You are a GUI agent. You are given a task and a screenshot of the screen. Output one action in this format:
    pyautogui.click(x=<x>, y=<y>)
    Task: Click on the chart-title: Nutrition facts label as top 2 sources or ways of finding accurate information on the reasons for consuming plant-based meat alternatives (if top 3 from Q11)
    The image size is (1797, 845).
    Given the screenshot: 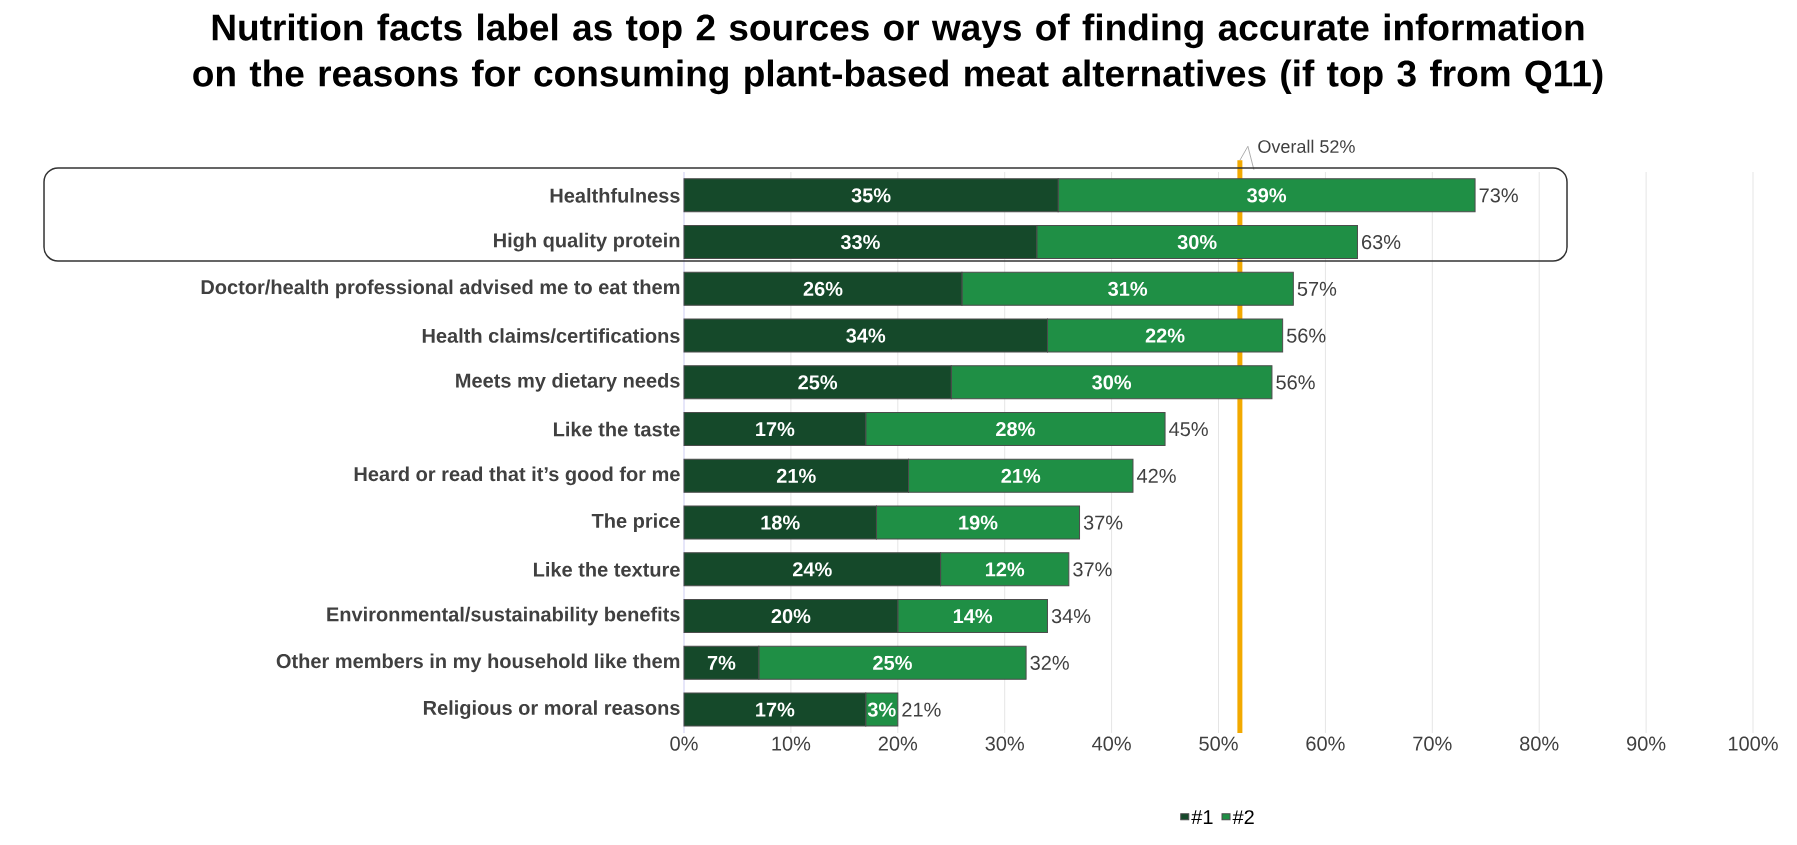 What is the action you would take?
    pyautogui.click(x=898, y=54)
    